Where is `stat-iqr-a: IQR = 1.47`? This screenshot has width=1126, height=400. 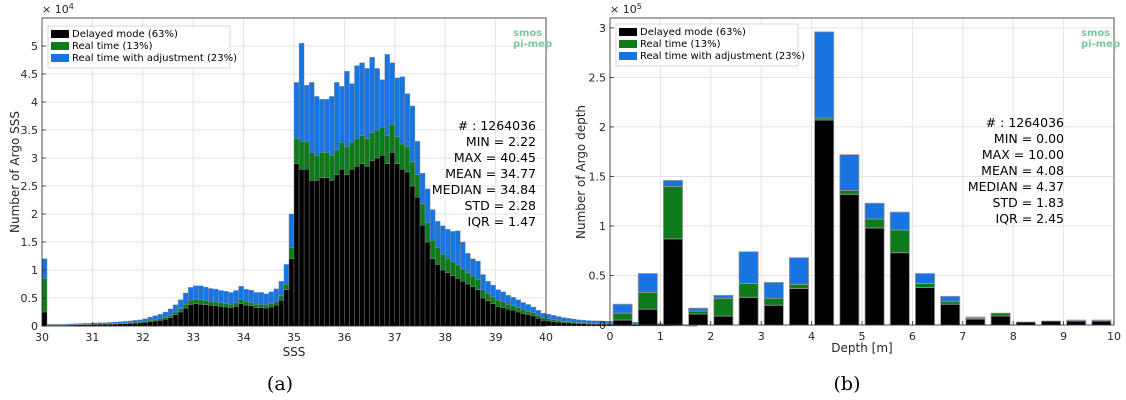 stat-iqr-a: IQR = 1.47 is located at coordinates (502, 221).